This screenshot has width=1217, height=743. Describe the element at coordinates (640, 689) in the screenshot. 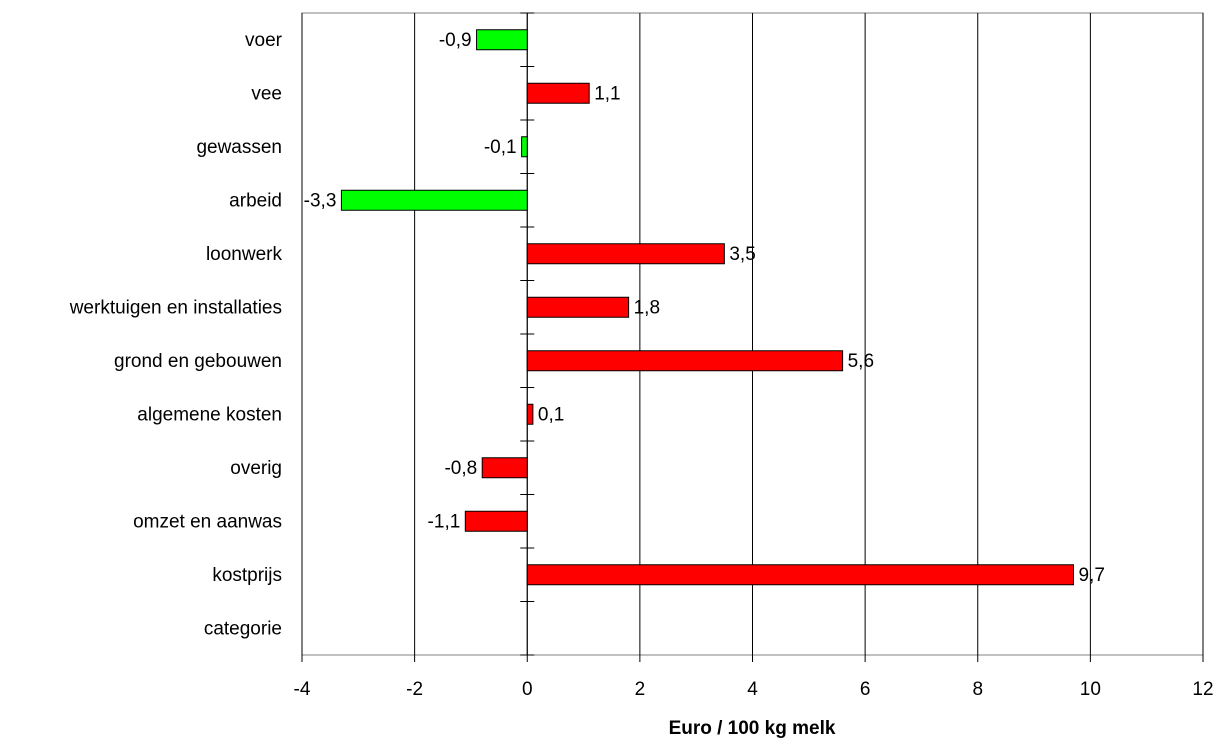

I see `x-tick-label: 2` at that location.